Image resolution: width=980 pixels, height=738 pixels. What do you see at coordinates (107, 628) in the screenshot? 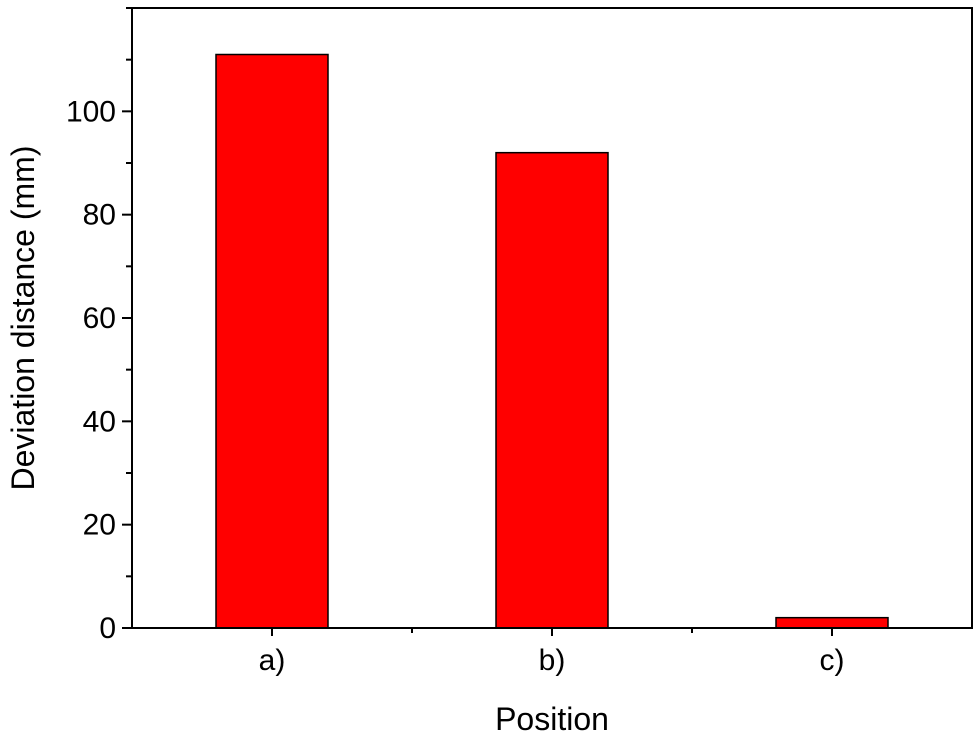
I see `y-tick-label: 0` at bounding box center [107, 628].